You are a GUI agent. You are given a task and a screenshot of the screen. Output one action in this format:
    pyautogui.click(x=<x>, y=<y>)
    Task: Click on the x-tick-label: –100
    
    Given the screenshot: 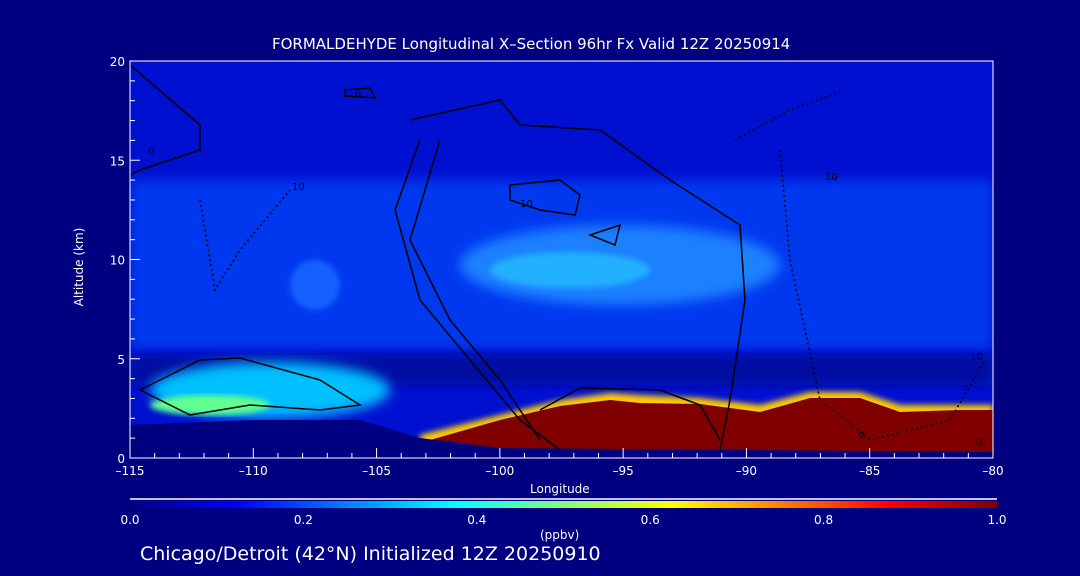 What is the action you would take?
    pyautogui.click(x=499, y=471)
    